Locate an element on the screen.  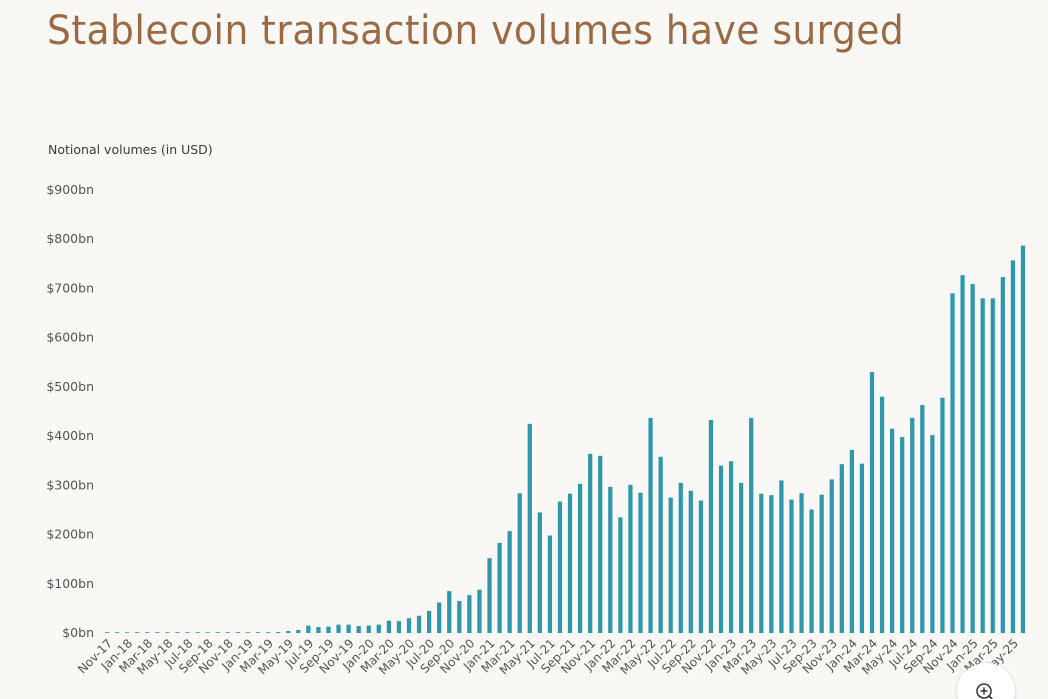
y-tick-label: $700bn is located at coordinates (70, 287).